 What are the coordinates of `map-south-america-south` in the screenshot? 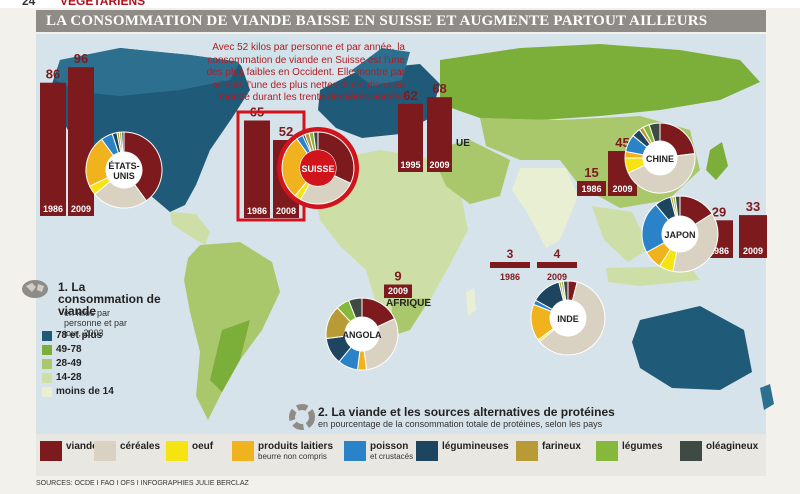 It's located at (230, 356).